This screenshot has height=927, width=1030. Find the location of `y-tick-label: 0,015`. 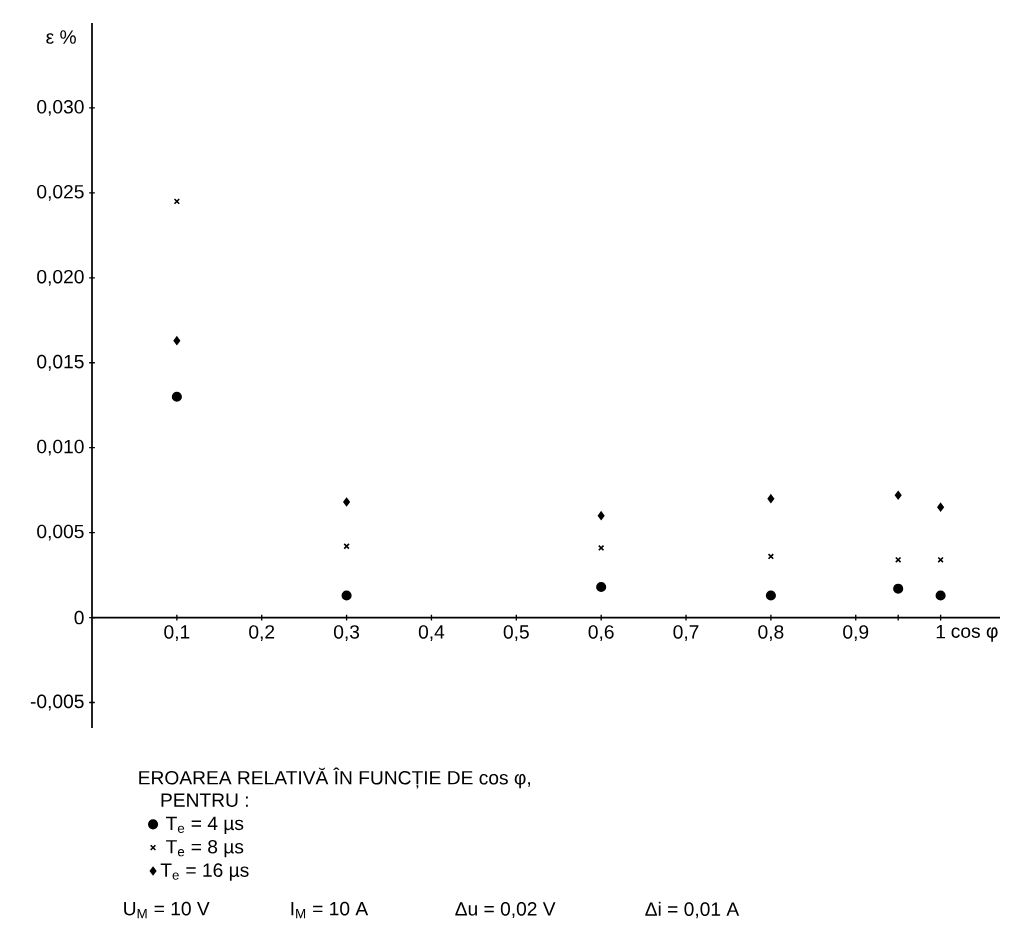

y-tick-label: 0,015 is located at coordinates (60, 362).